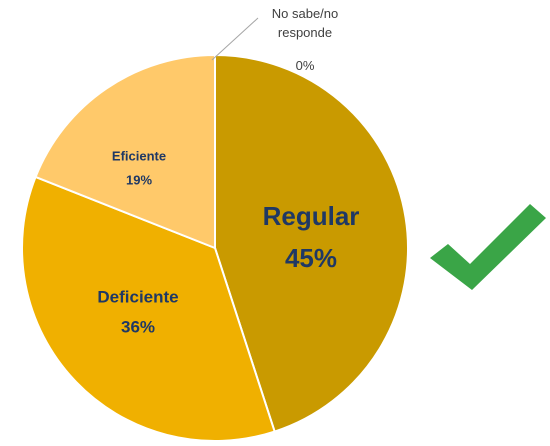 The image size is (550, 446). Describe the element at coordinates (305, 23) in the screenshot. I see `category-label: No sabe/no responde` at that location.